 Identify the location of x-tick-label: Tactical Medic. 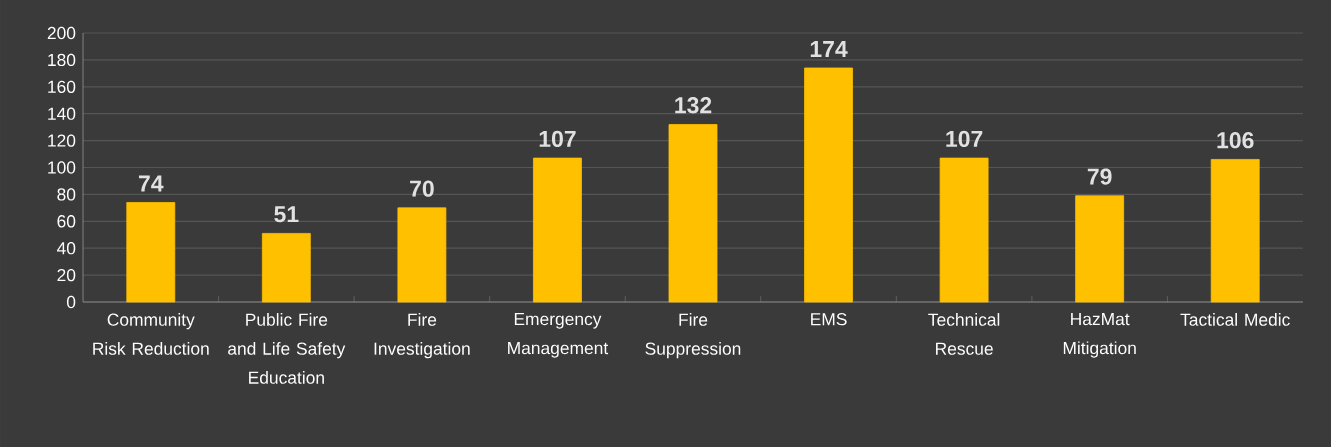
(1235, 319).